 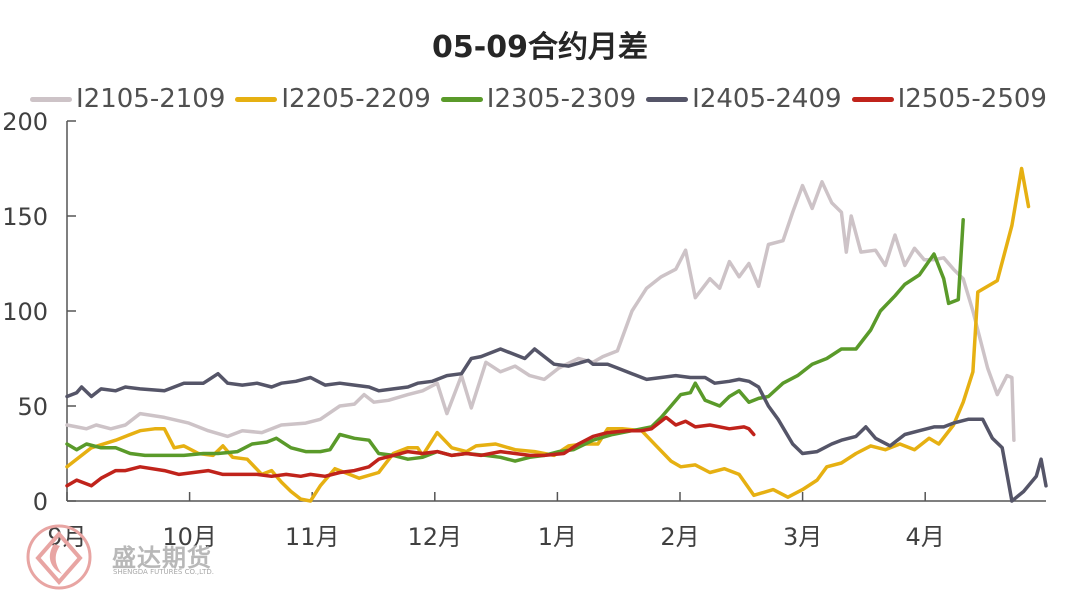 What do you see at coordinates (925, 537) in the screenshot?
I see `x-tick-label: 4月` at bounding box center [925, 537].